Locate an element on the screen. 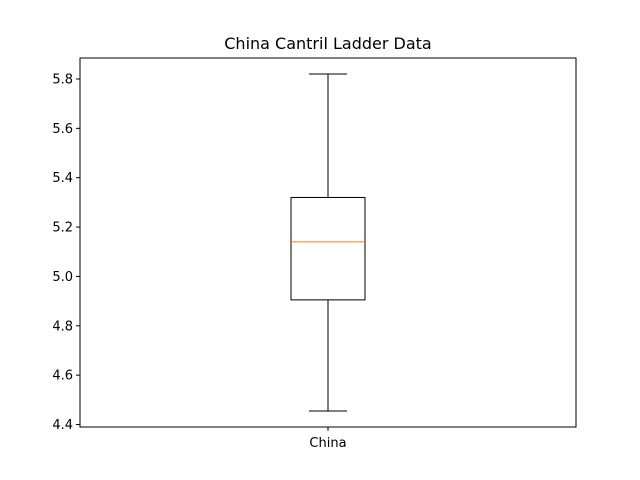  plot-area is located at coordinates (328, 242).